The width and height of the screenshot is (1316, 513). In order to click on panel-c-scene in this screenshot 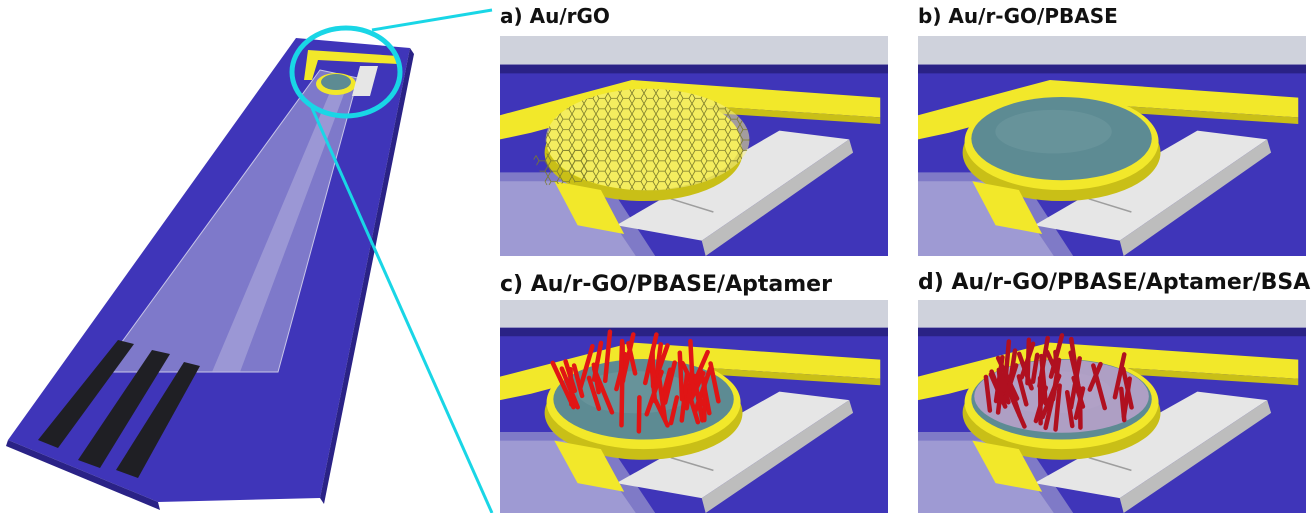, I will do `click(694, 406)`.